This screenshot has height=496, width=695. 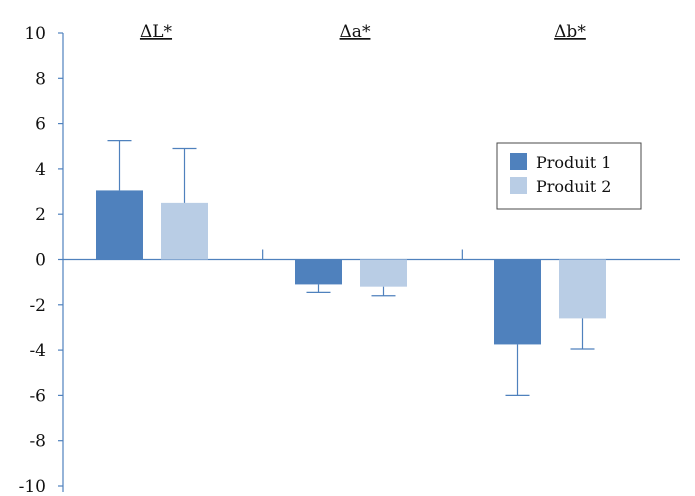 What do you see at coordinates (573, 186) in the screenshot?
I see `legend-label: Produit 2` at bounding box center [573, 186].